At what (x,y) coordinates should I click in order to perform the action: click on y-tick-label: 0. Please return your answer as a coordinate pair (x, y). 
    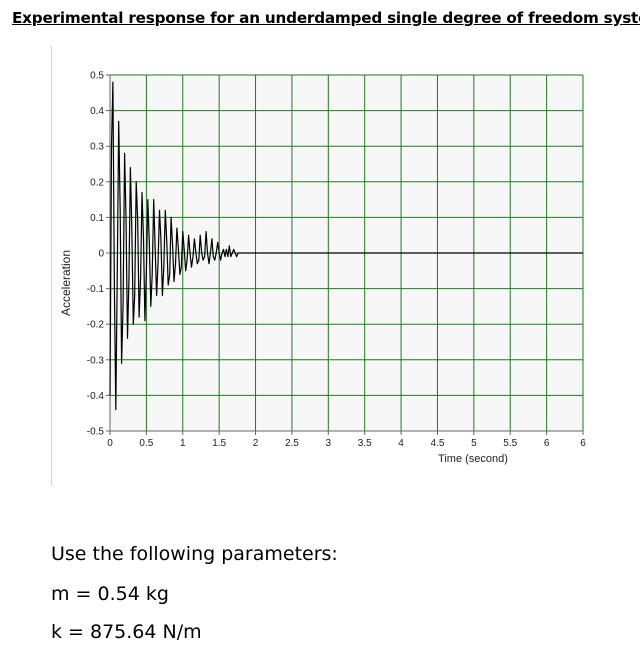
    Looking at the image, I should click on (101, 254).